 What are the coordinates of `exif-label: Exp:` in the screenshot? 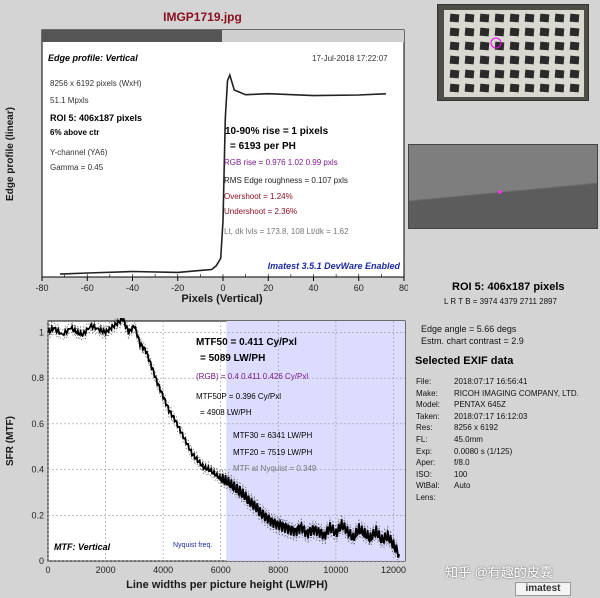 It's located at (424, 451).